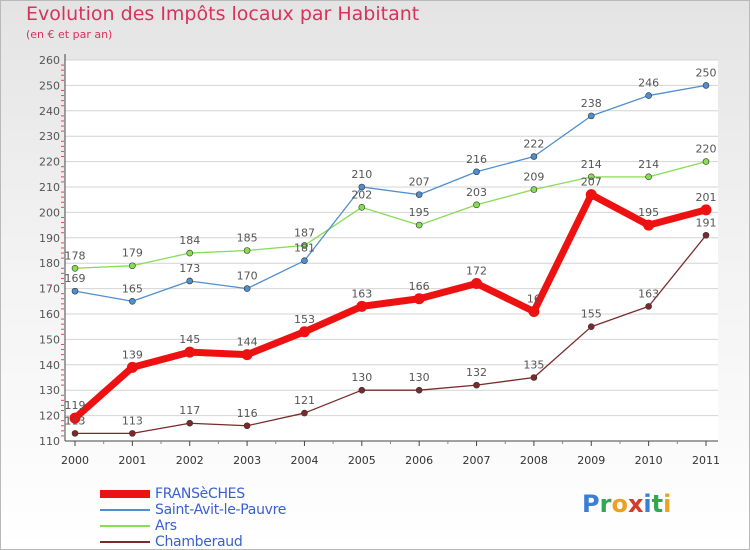 The image size is (750, 550). Describe the element at coordinates (476, 192) in the screenshot. I see `data-label: 203` at that location.